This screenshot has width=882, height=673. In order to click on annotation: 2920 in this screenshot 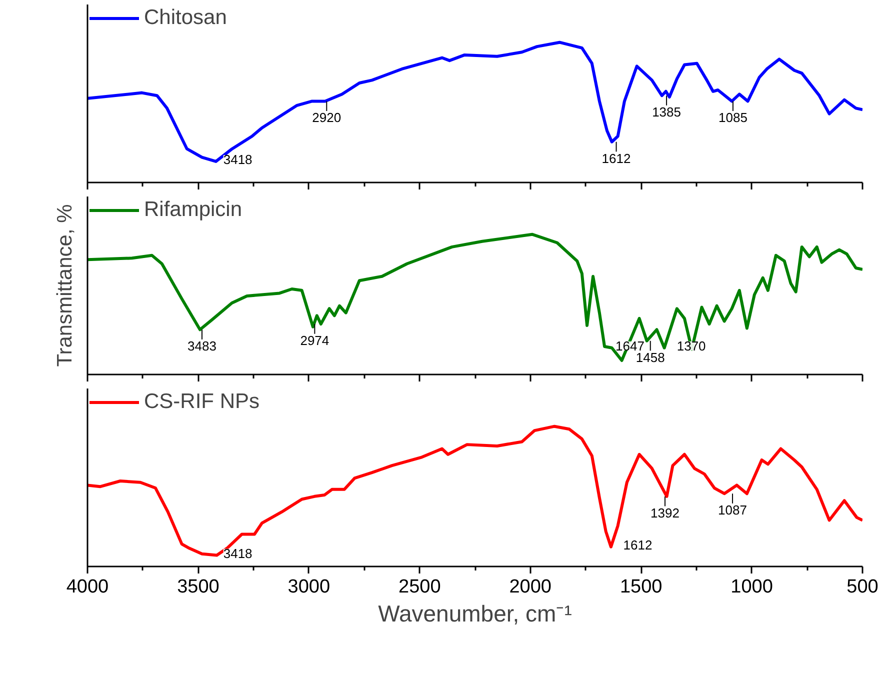, I will do `click(327, 118)`.